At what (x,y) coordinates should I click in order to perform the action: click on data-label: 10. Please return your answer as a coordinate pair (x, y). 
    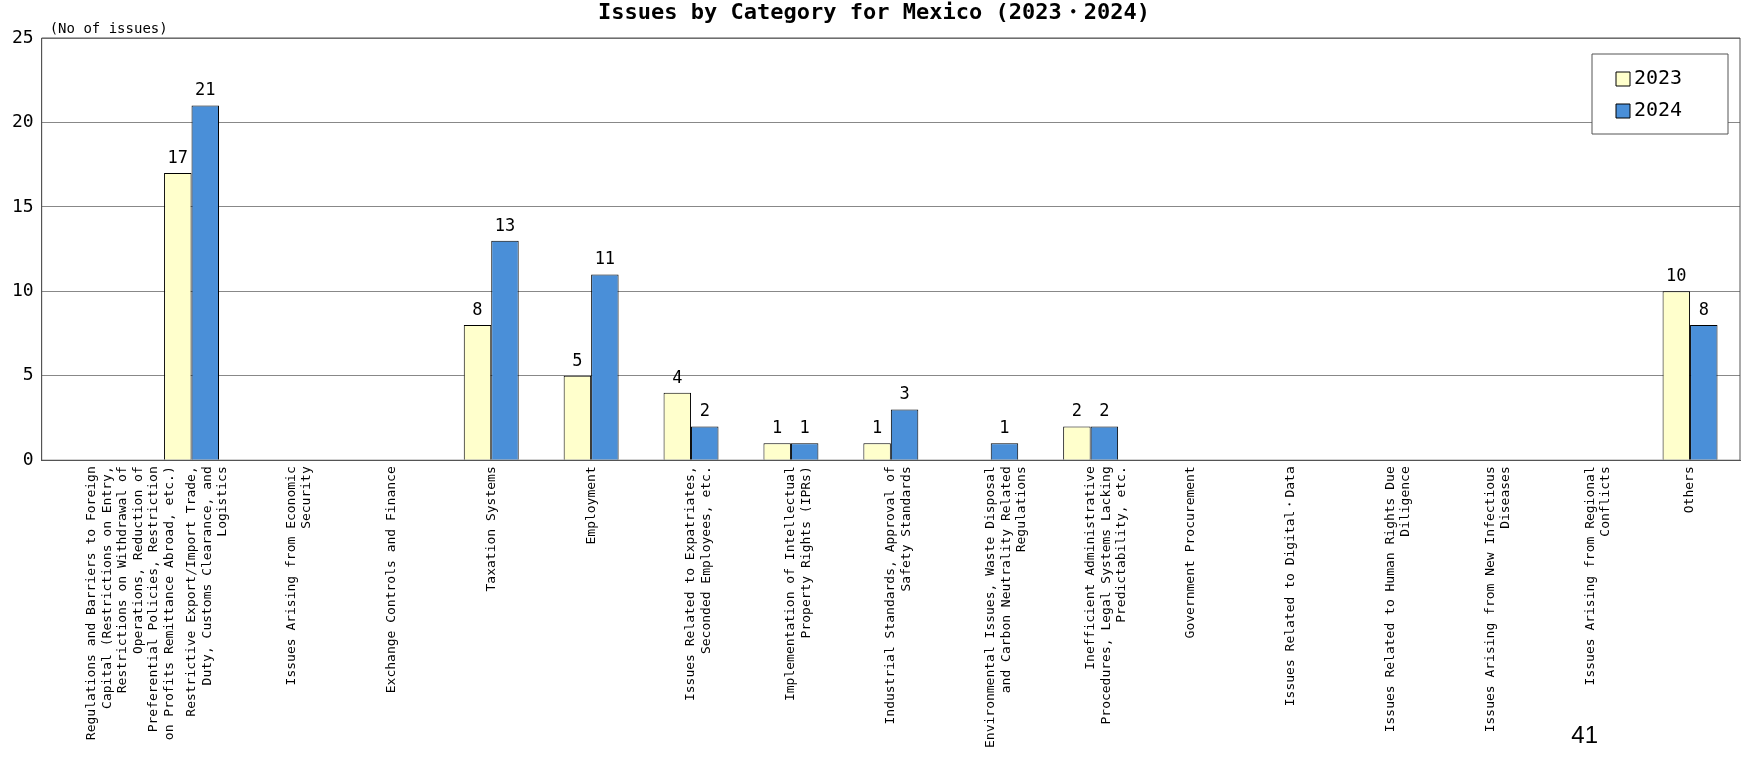
    Looking at the image, I should click on (1676, 275).